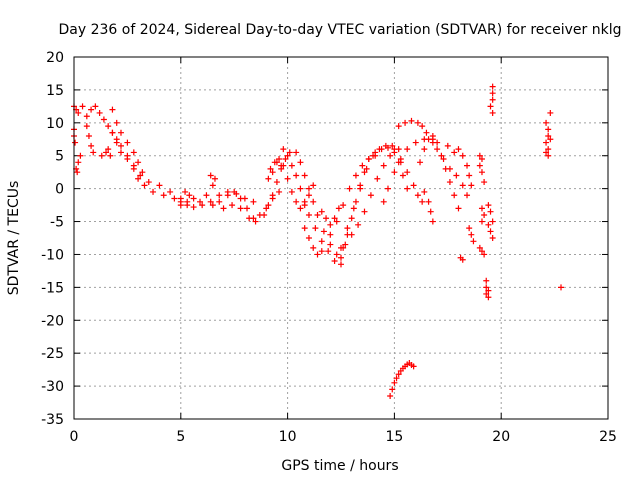 The width and height of the screenshot is (640, 480). What do you see at coordinates (459, 165) in the screenshot?
I see `series-track-z` at bounding box center [459, 165].